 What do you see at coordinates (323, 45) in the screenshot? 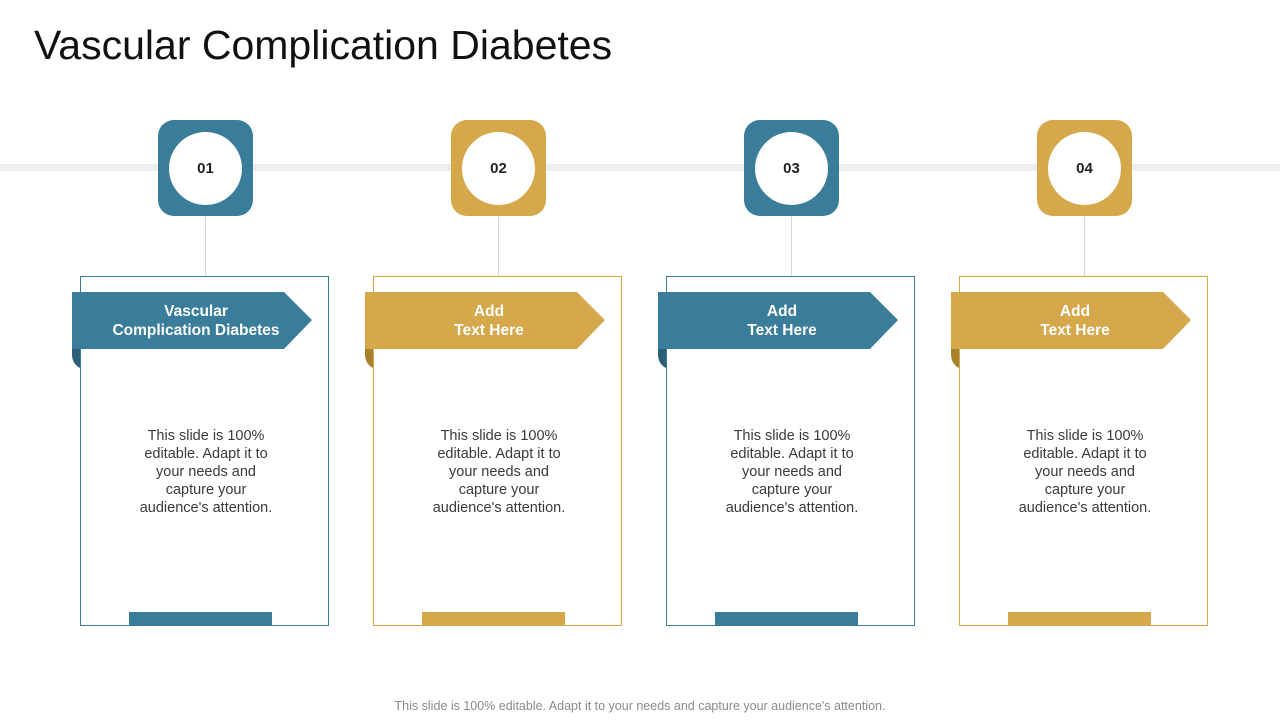
I see `page-title: Vascular Complication Diabetes` at bounding box center [323, 45].